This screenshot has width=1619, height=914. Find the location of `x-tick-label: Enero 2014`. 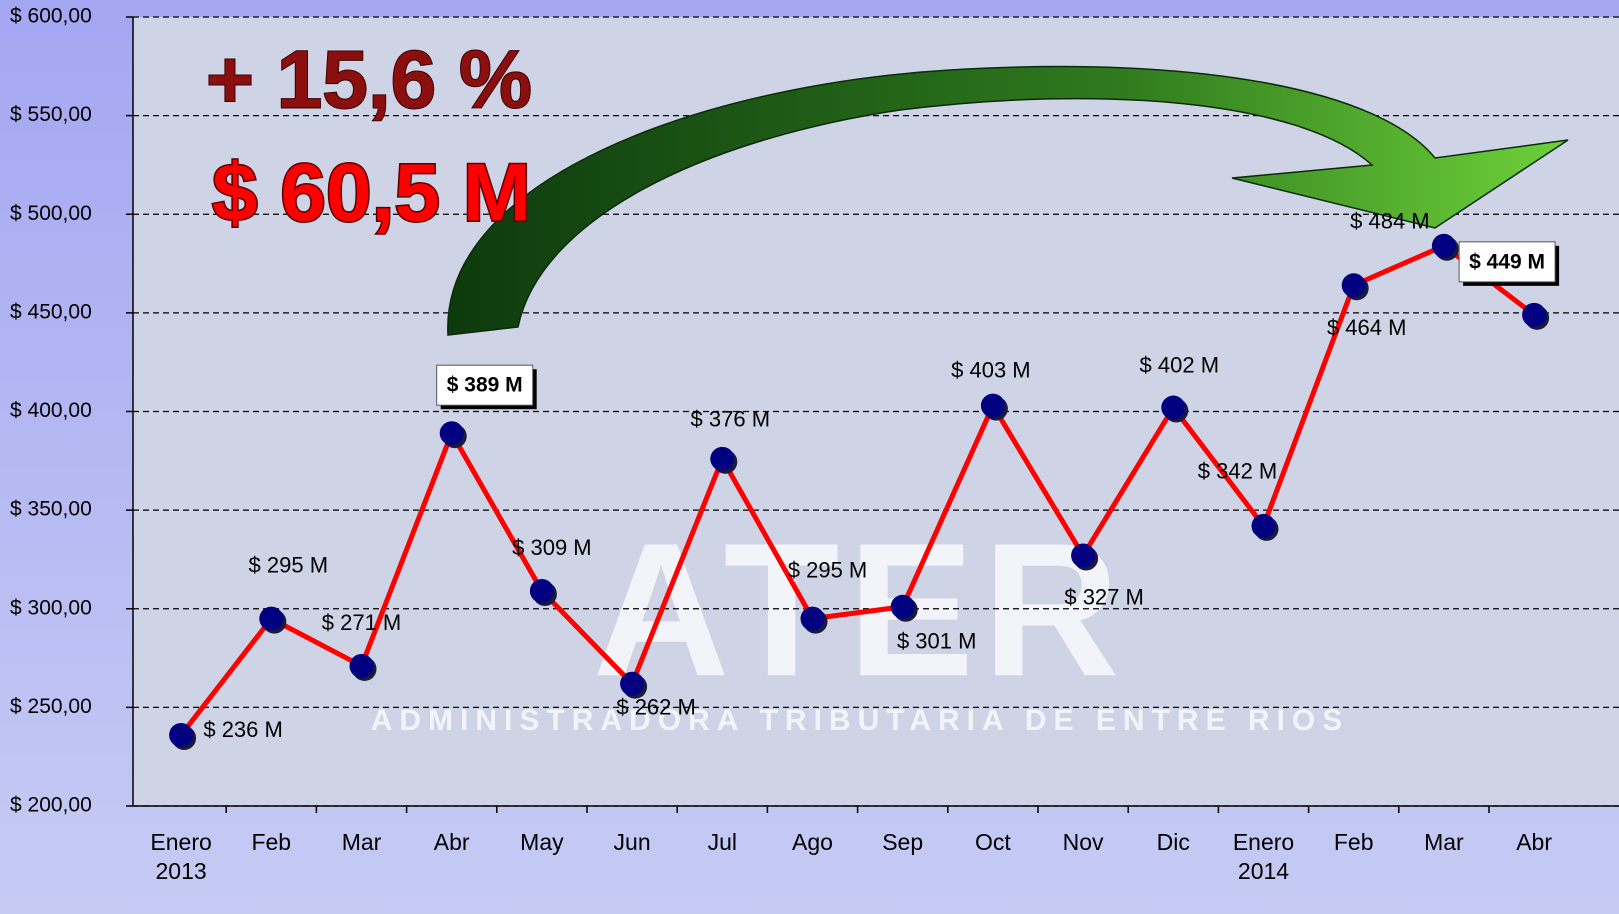

x-tick-label: Enero 2014 is located at coordinates (1263, 856).